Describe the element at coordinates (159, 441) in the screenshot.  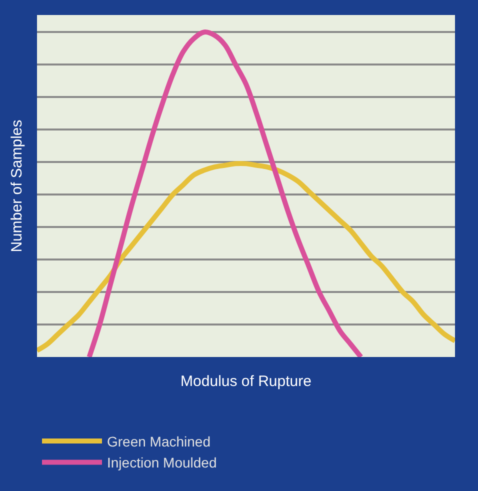
I see `legend-label: Green Machined` at that location.